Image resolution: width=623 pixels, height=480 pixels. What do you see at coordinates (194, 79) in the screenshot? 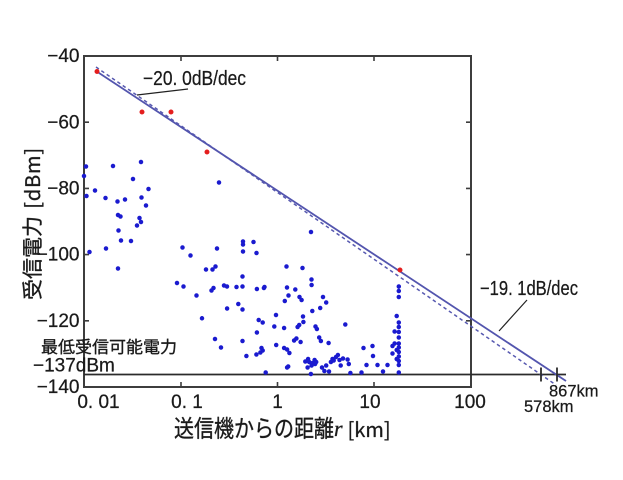
I see `svg-text: −20. 0dB/dec` at bounding box center [194, 79].